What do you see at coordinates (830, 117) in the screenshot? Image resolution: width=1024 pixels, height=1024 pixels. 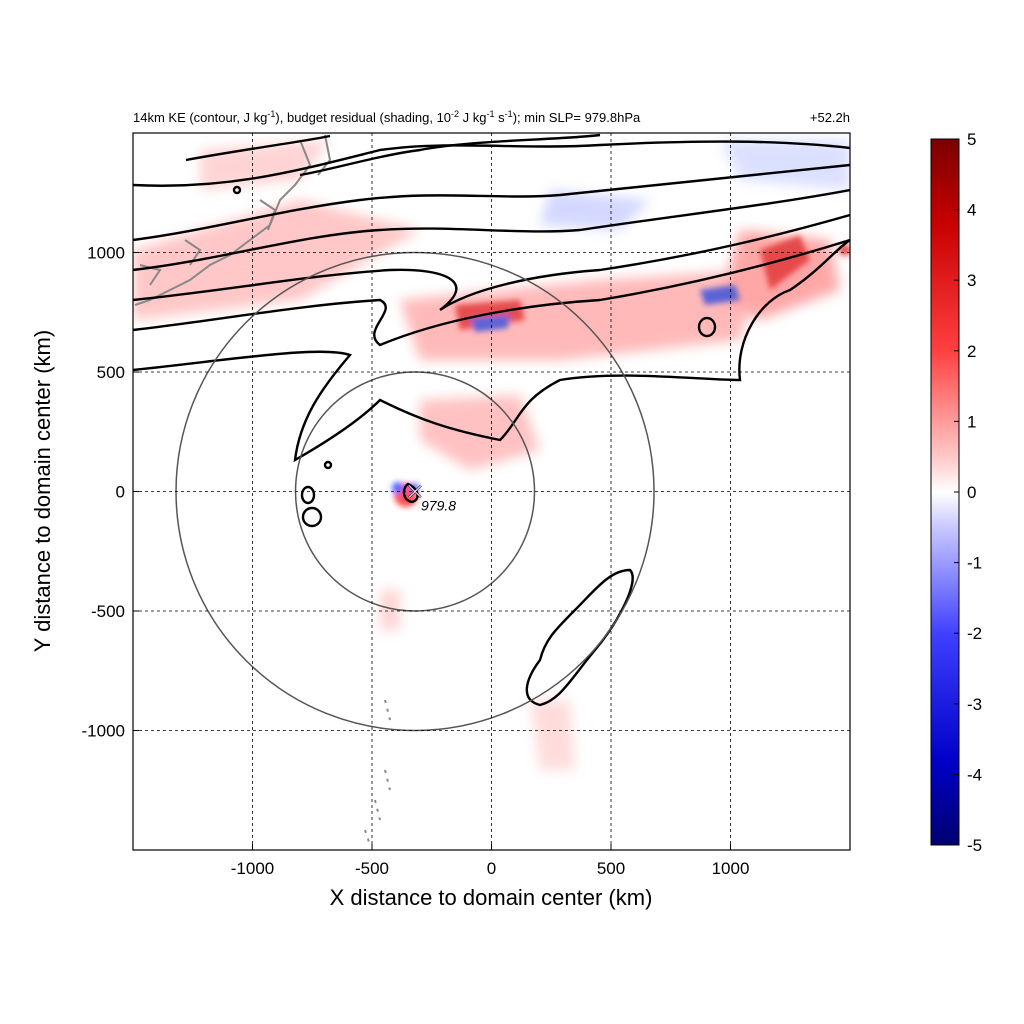 I see `forecast-hour-label: +52.2h` at bounding box center [830, 117].